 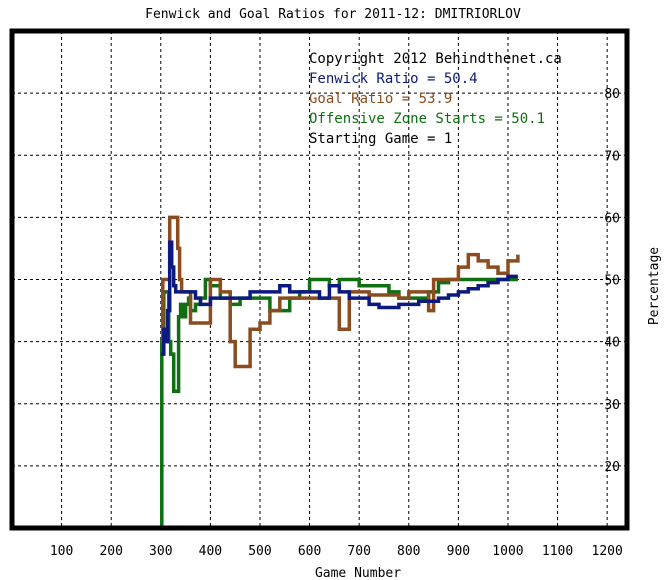 What do you see at coordinates (61, 551) in the screenshot?
I see `x-tick-label: 100` at bounding box center [61, 551].